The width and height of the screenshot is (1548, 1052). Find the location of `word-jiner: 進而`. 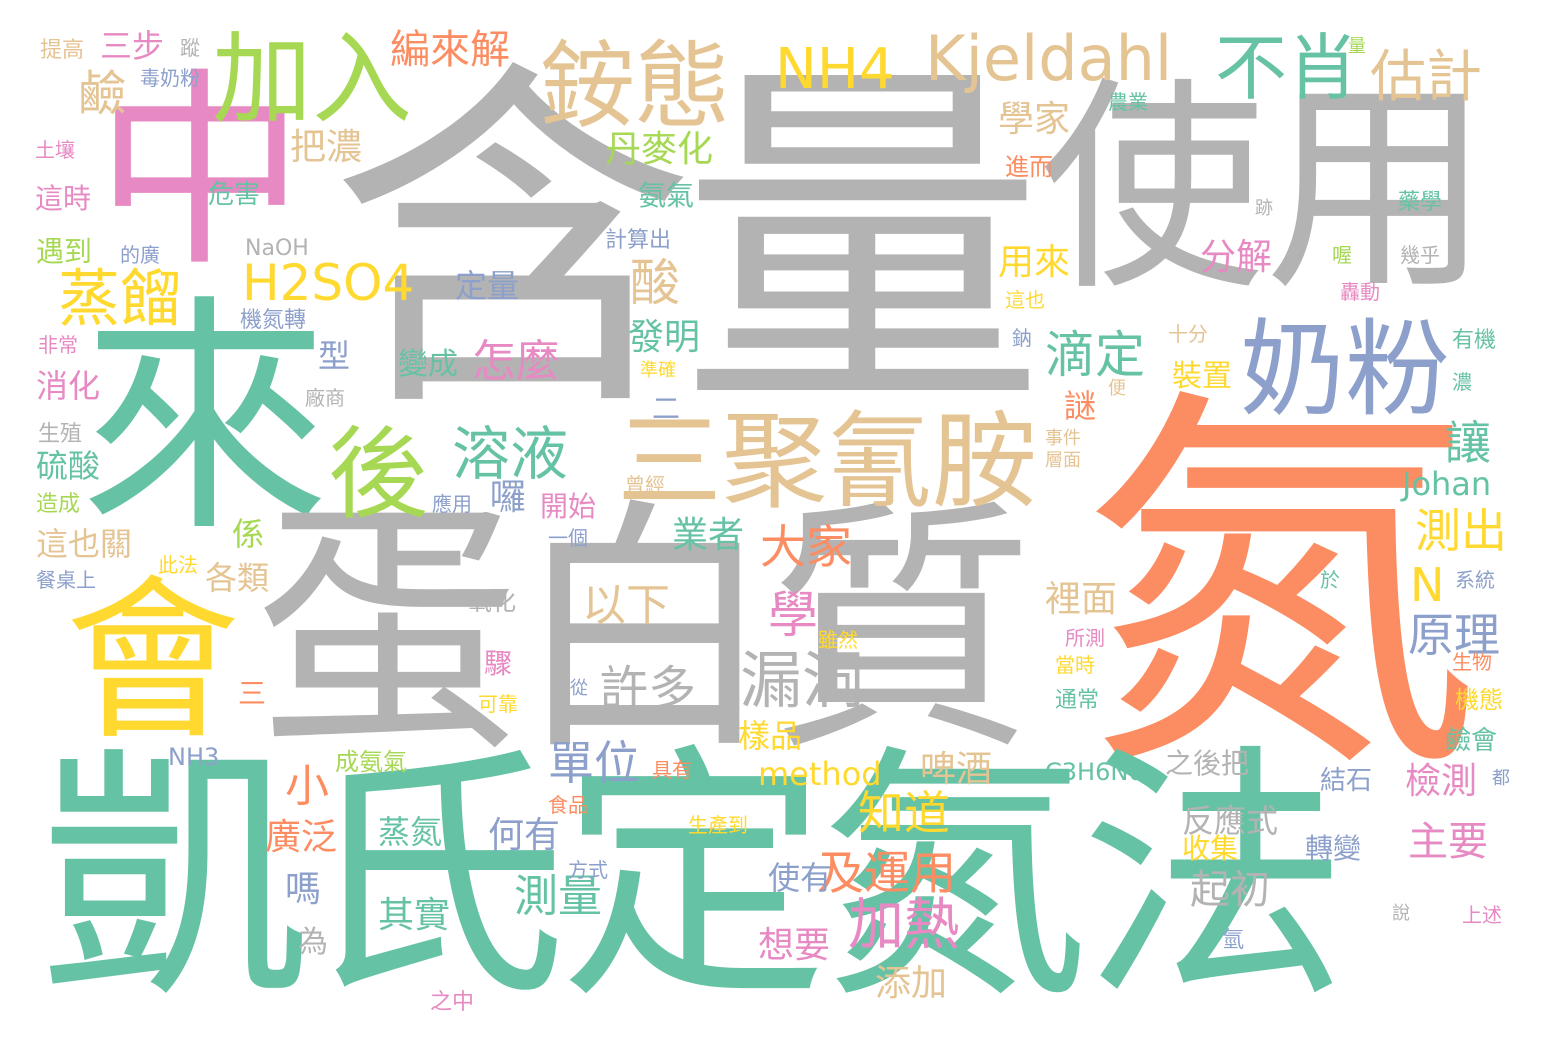

word-jiner: 進而 is located at coordinates (1029, 167).